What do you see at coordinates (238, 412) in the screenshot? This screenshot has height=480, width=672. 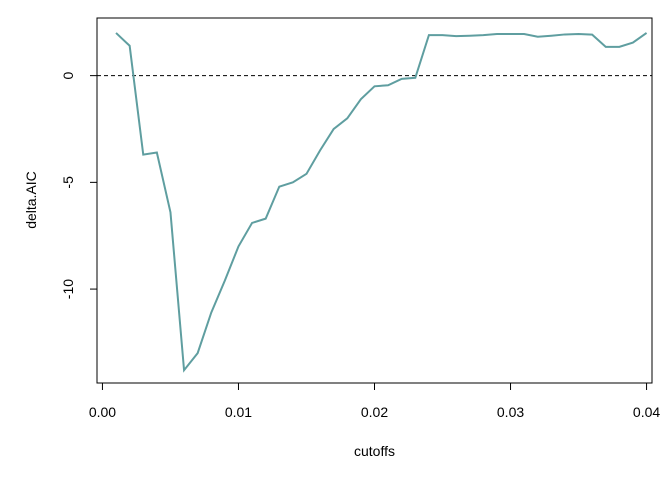 I see `x-tick-label: 0.01` at bounding box center [238, 412].